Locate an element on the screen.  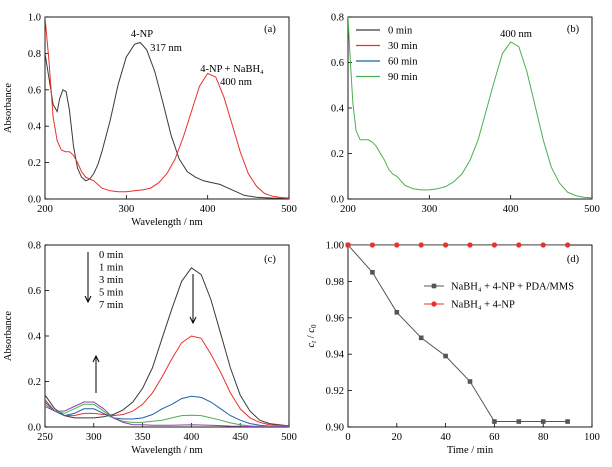
x-axis-label: Time / min is located at coordinates (470, 450).